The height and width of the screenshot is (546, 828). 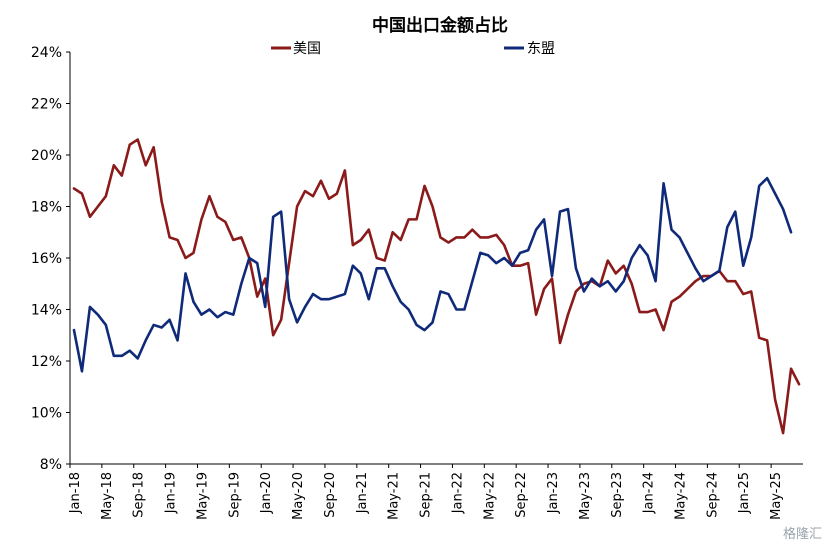 What do you see at coordinates (362, 493) in the screenshot?
I see `x-tick-label: Jan-21` at bounding box center [362, 493].